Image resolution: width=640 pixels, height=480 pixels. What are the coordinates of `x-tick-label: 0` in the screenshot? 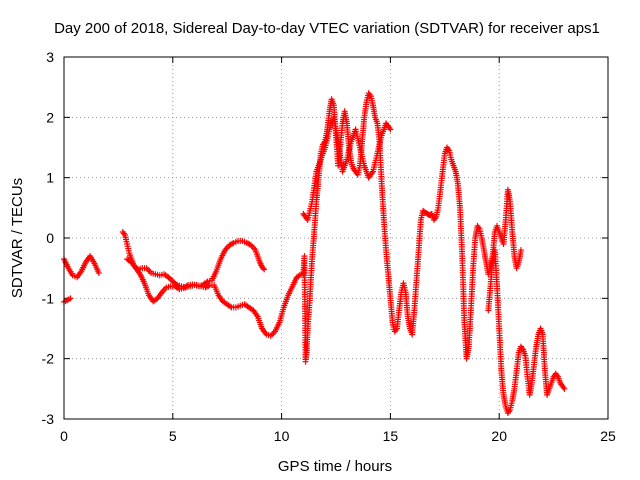 It's located at (64, 436).